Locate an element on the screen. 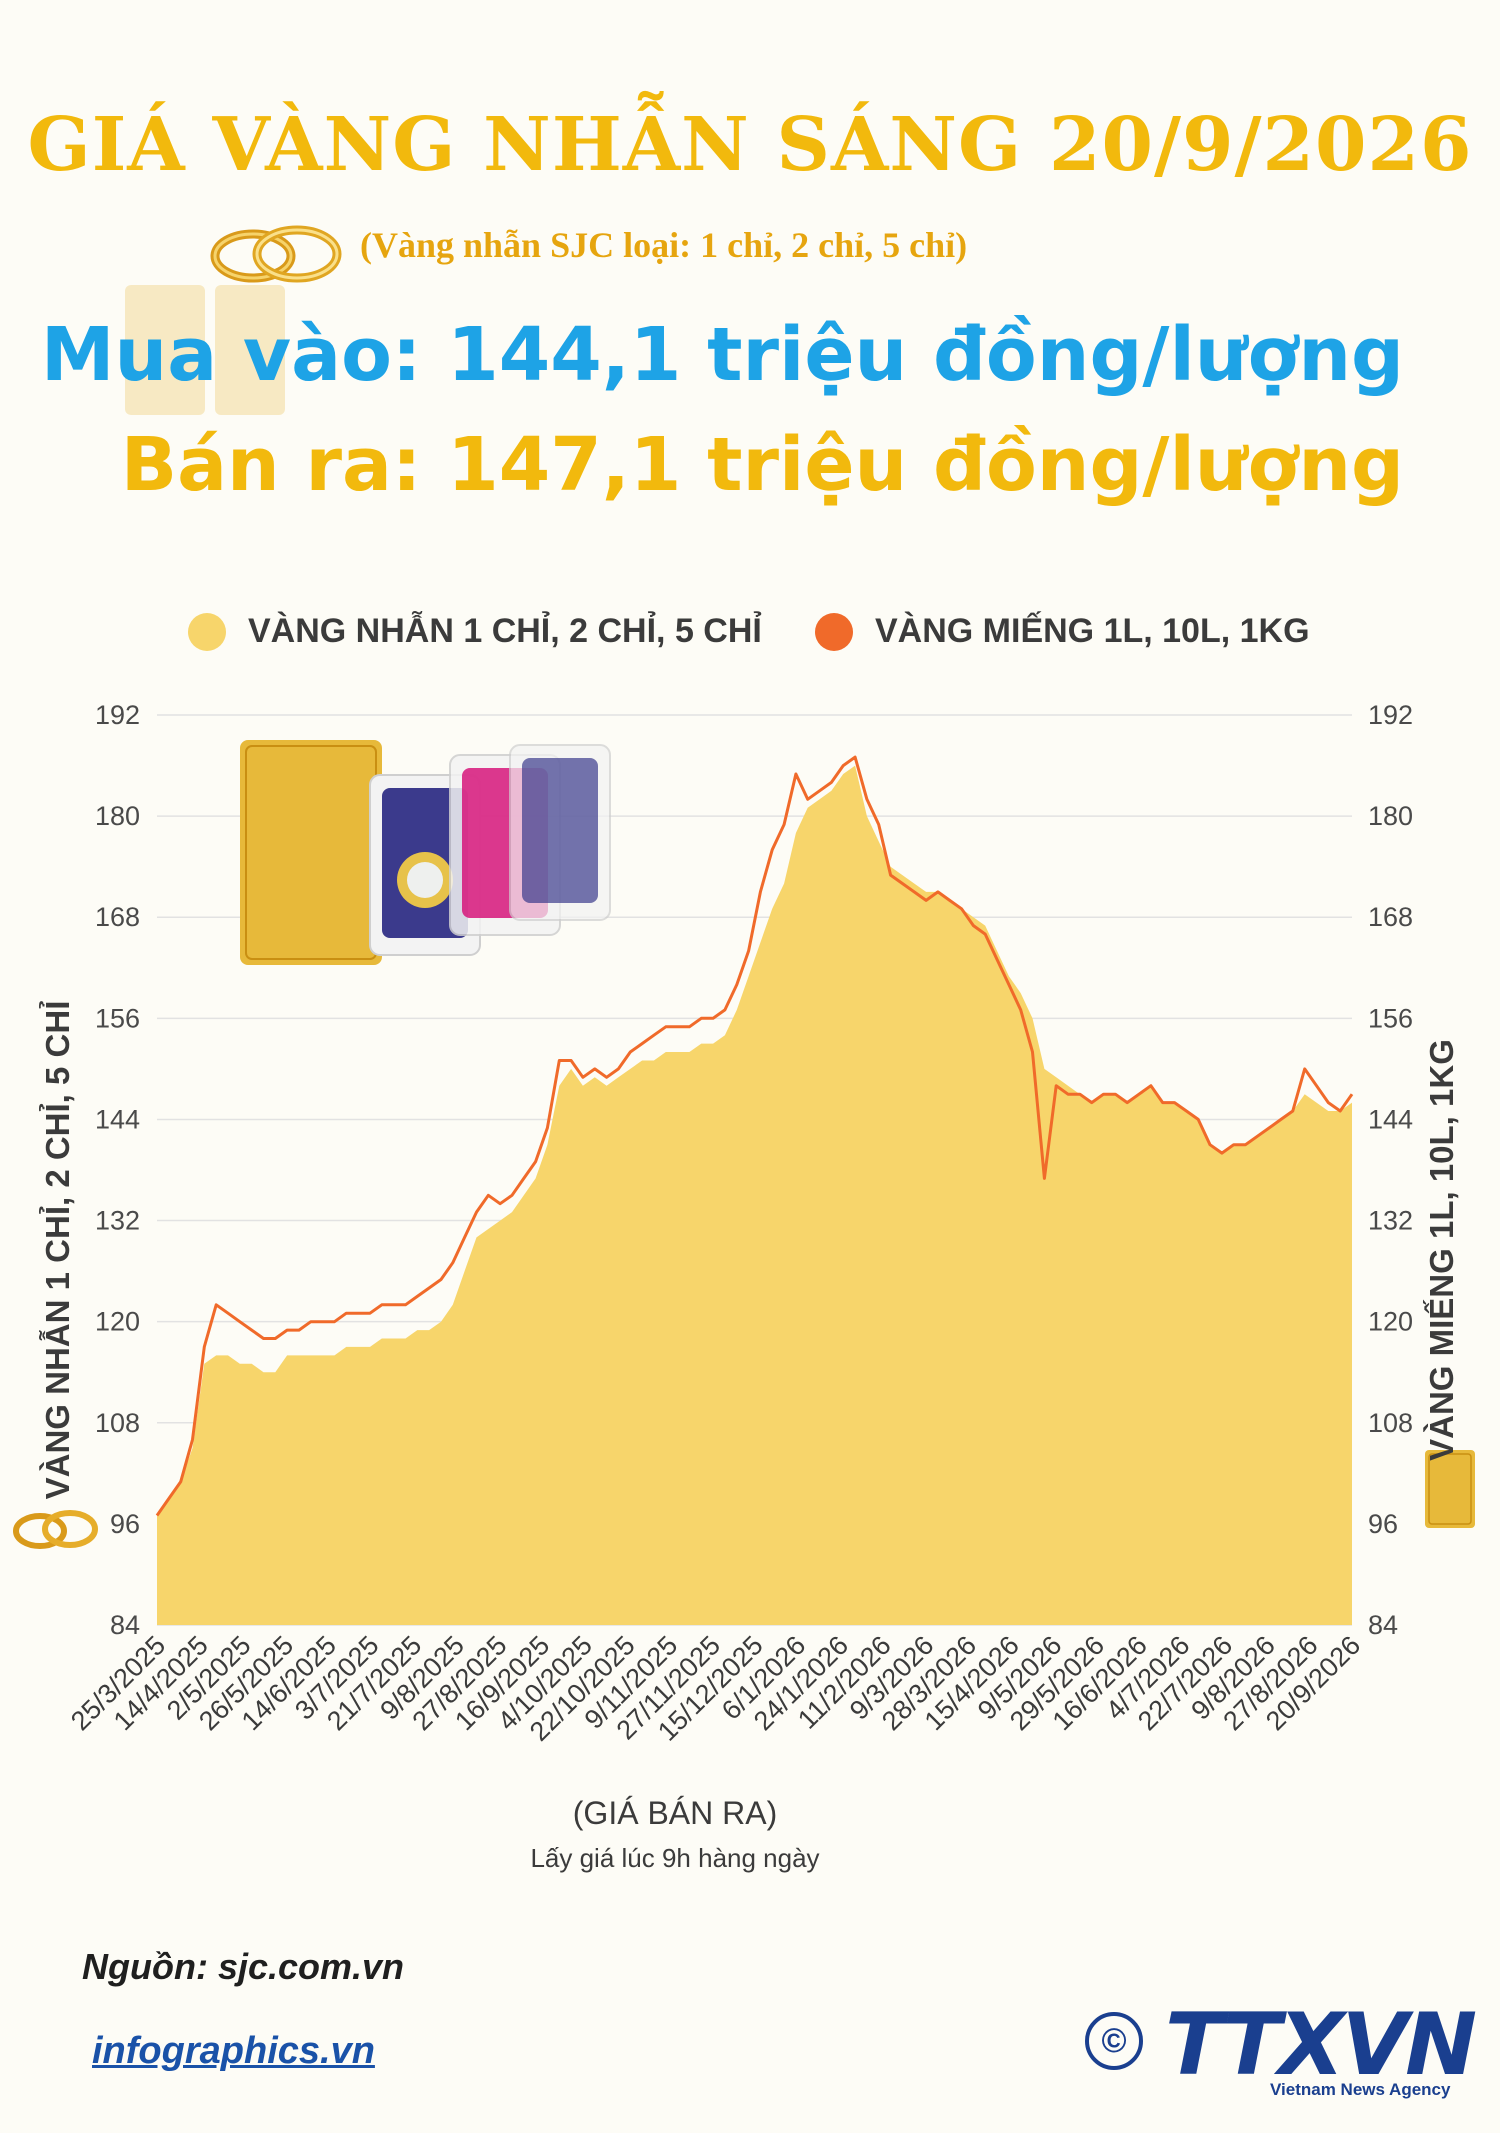  y-tick-left: 84 is located at coordinates (125, 1625).